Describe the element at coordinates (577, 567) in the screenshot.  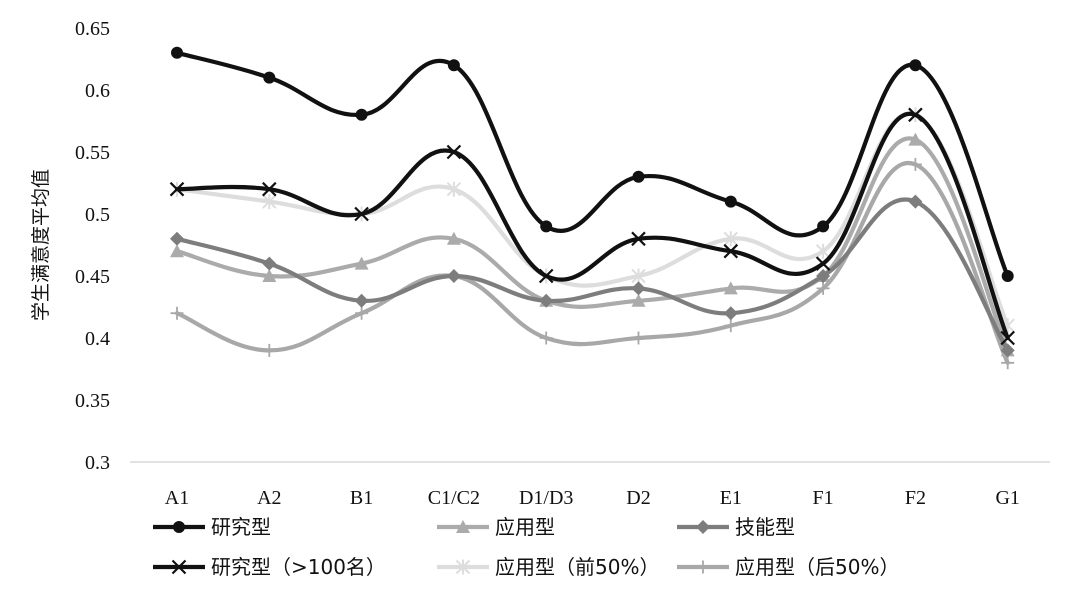
I see `legend-label: 应用型（前50%）` at that location.